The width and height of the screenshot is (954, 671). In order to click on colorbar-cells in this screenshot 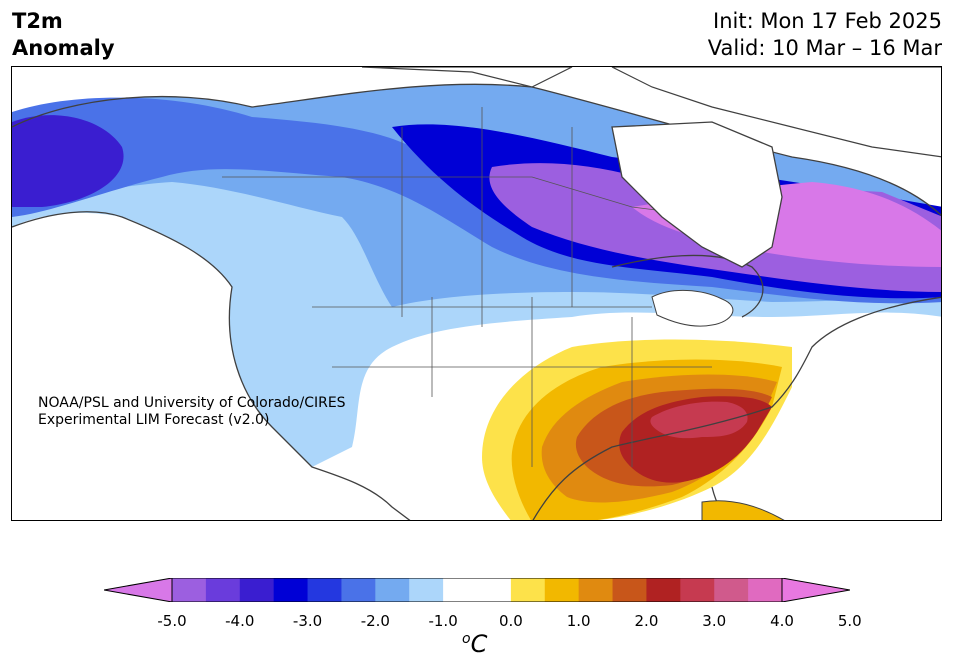, I will do `click(477, 590)`.